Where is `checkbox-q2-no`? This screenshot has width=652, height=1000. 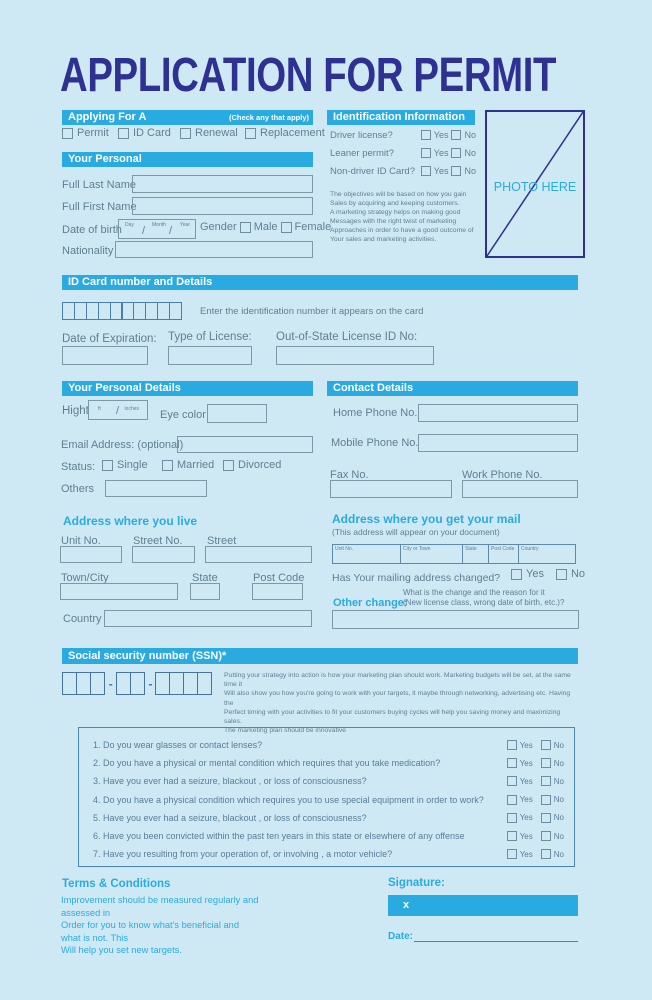
checkbox-q2-no is located at coordinates (545, 763).